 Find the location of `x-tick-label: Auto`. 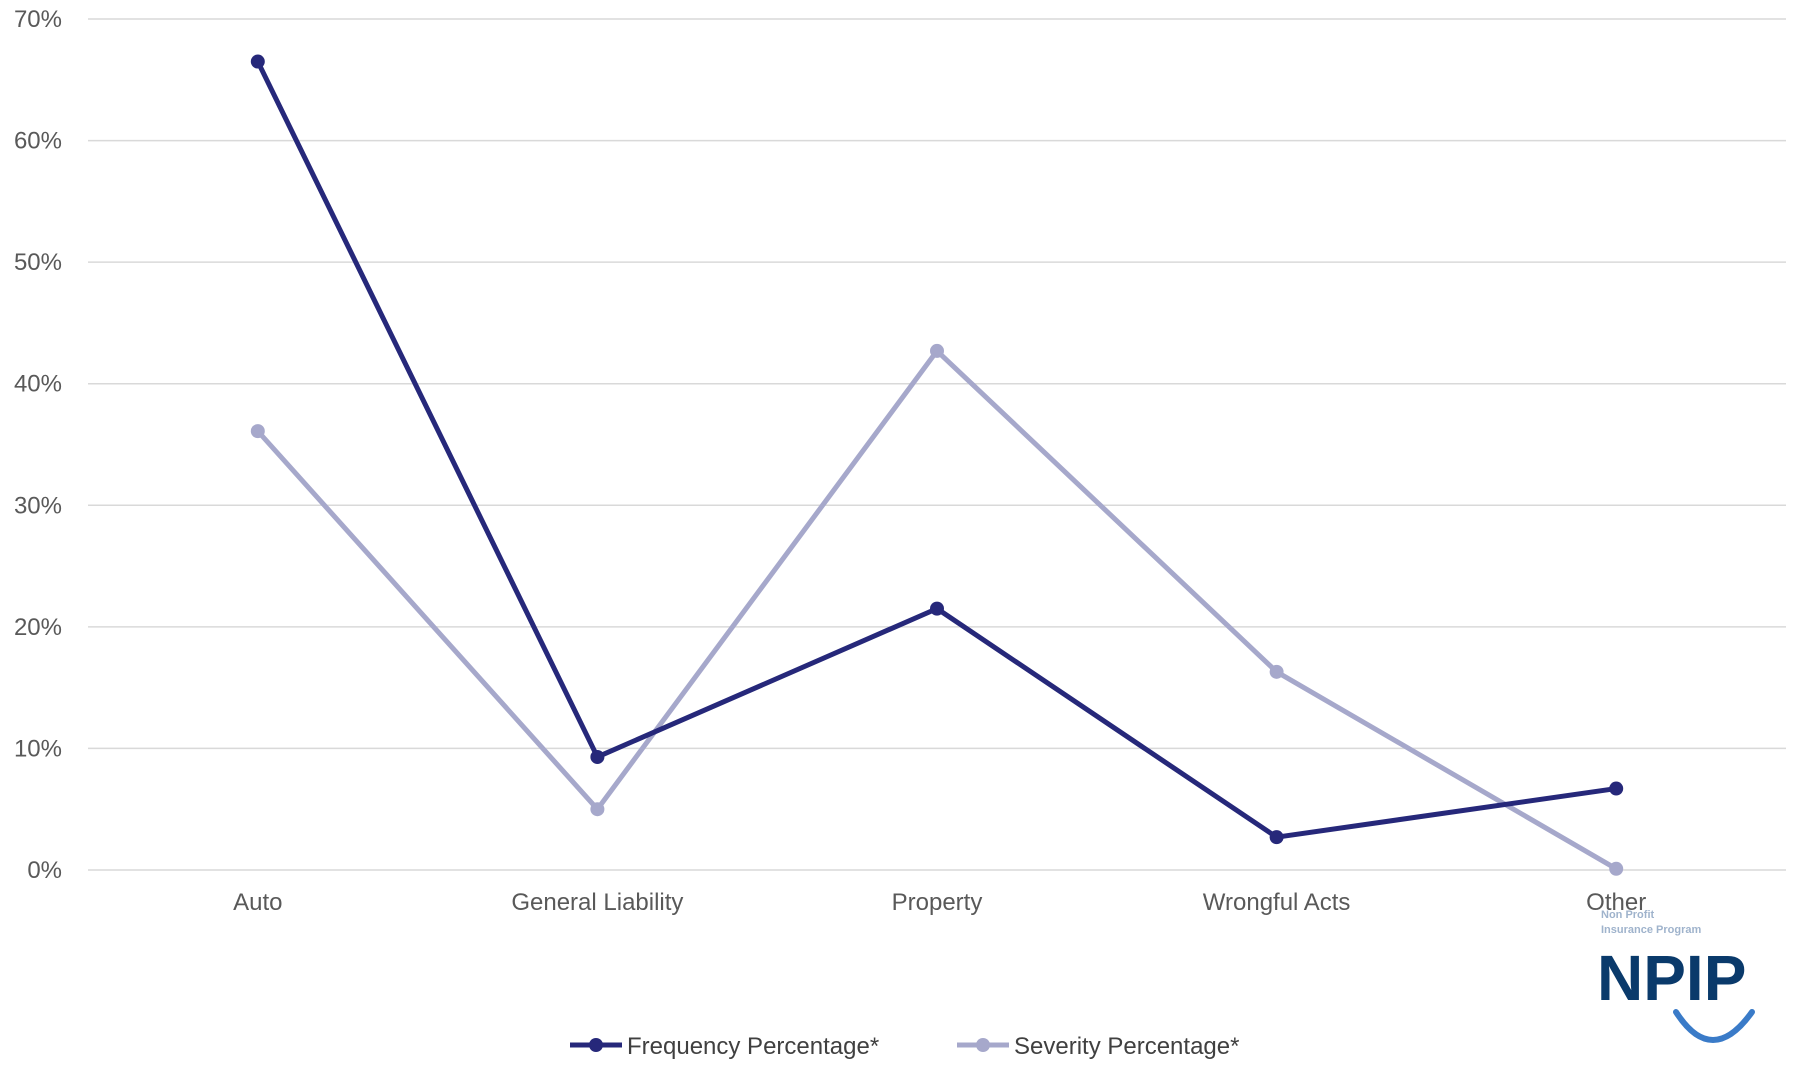

x-tick-label: Auto is located at coordinates (257, 902).